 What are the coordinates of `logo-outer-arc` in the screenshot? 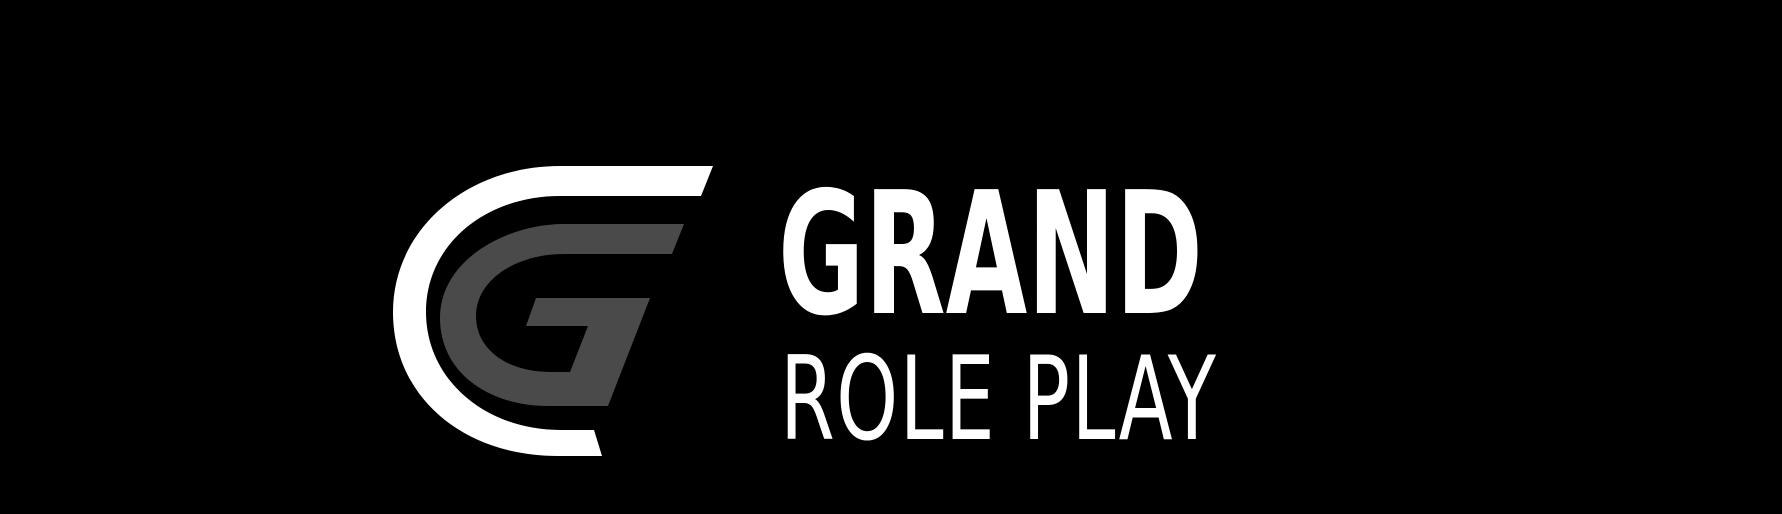 It's located at (553, 311).